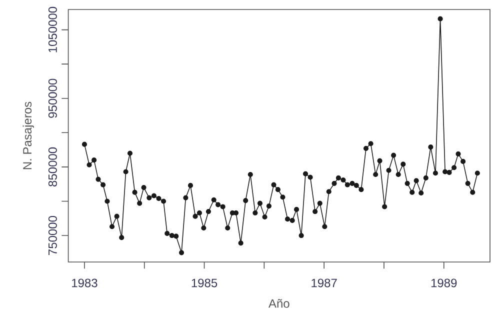 The width and height of the screenshot is (498, 329). Describe the element at coordinates (52, 166) in the screenshot. I see `y-tick-label: 850000` at that location.